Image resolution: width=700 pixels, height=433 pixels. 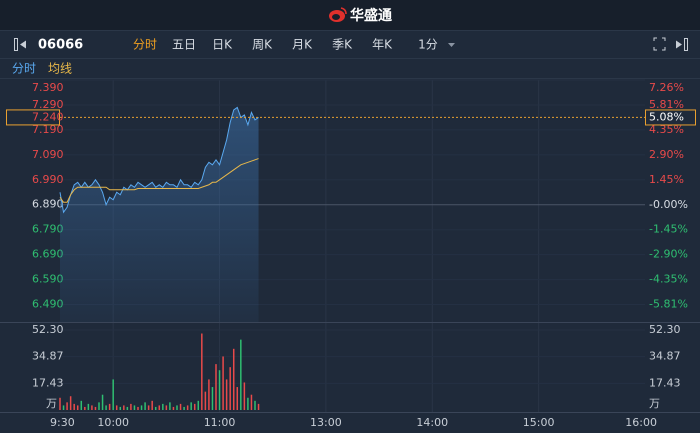 I want to click on y-tick-label: 7.290, so click(x=48, y=104).